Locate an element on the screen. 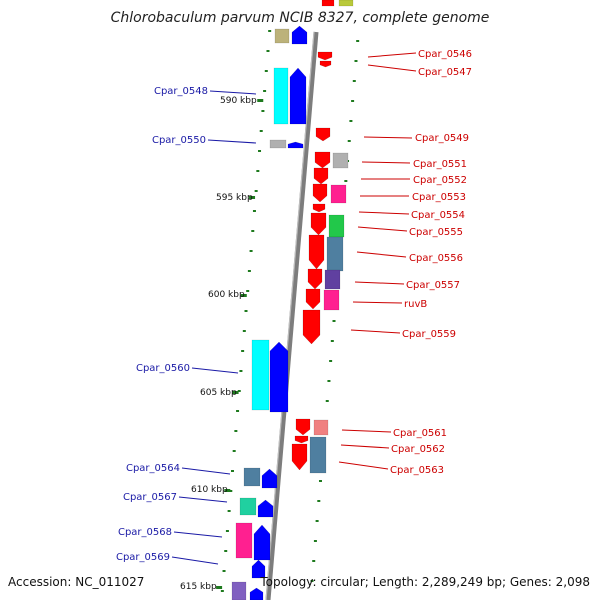  gene-label: Cpar_0562 is located at coordinates (418, 449).